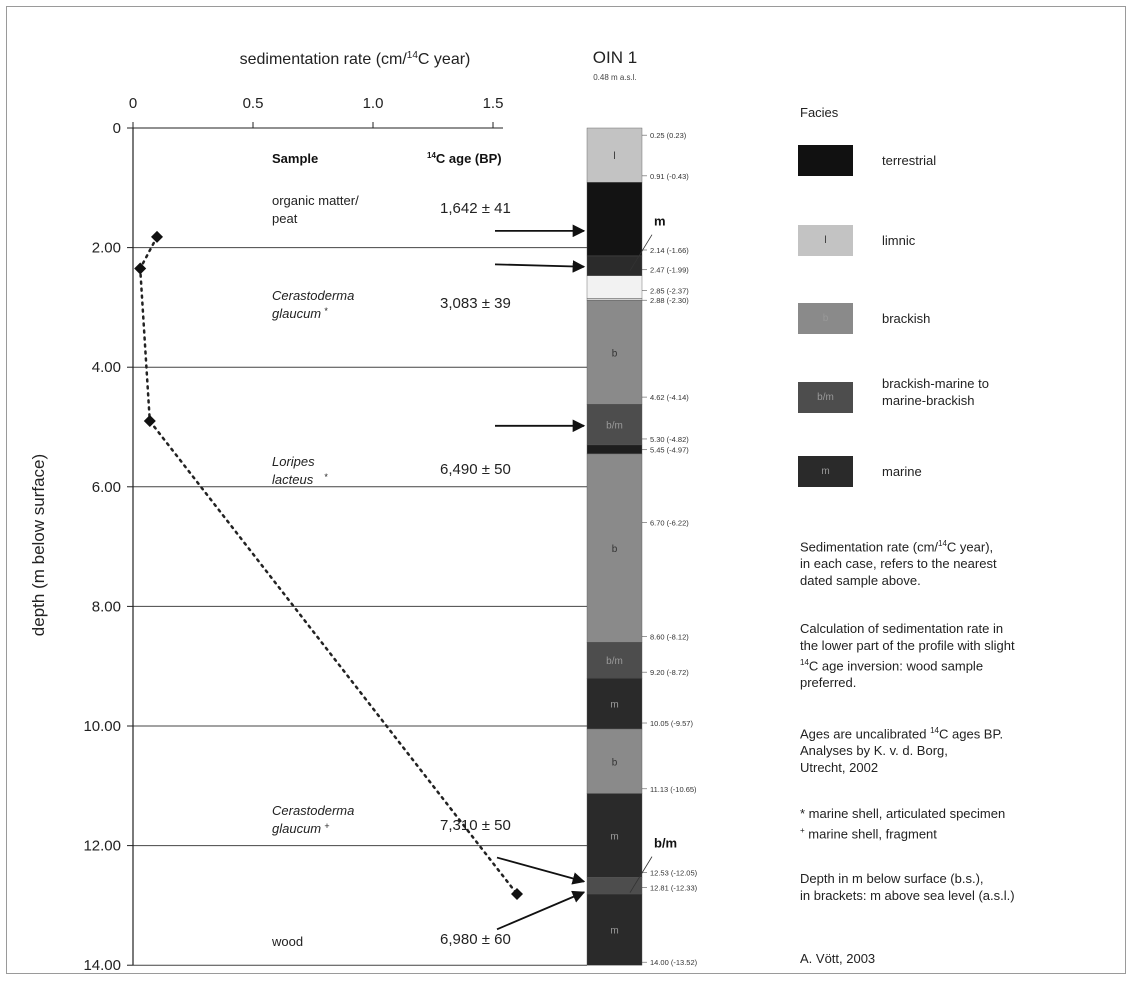  What do you see at coordinates (444, 59) in the screenshot?
I see `x-axis-title-tail: C year)` at bounding box center [444, 59].